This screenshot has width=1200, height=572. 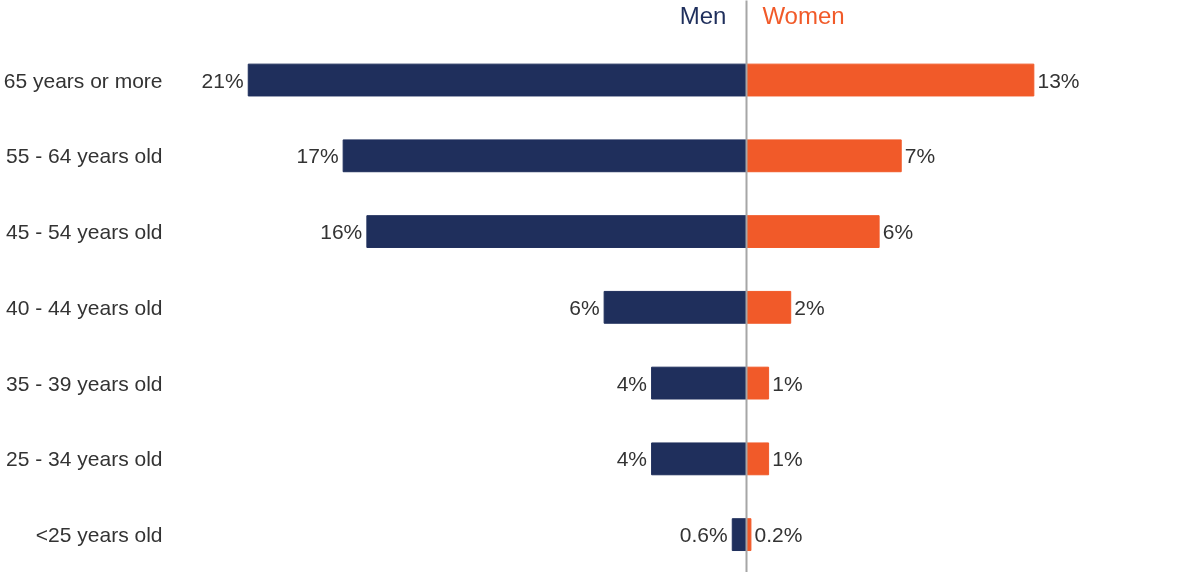 I want to click on y-tick-label: 55 - 64 years old, so click(x=84, y=156).